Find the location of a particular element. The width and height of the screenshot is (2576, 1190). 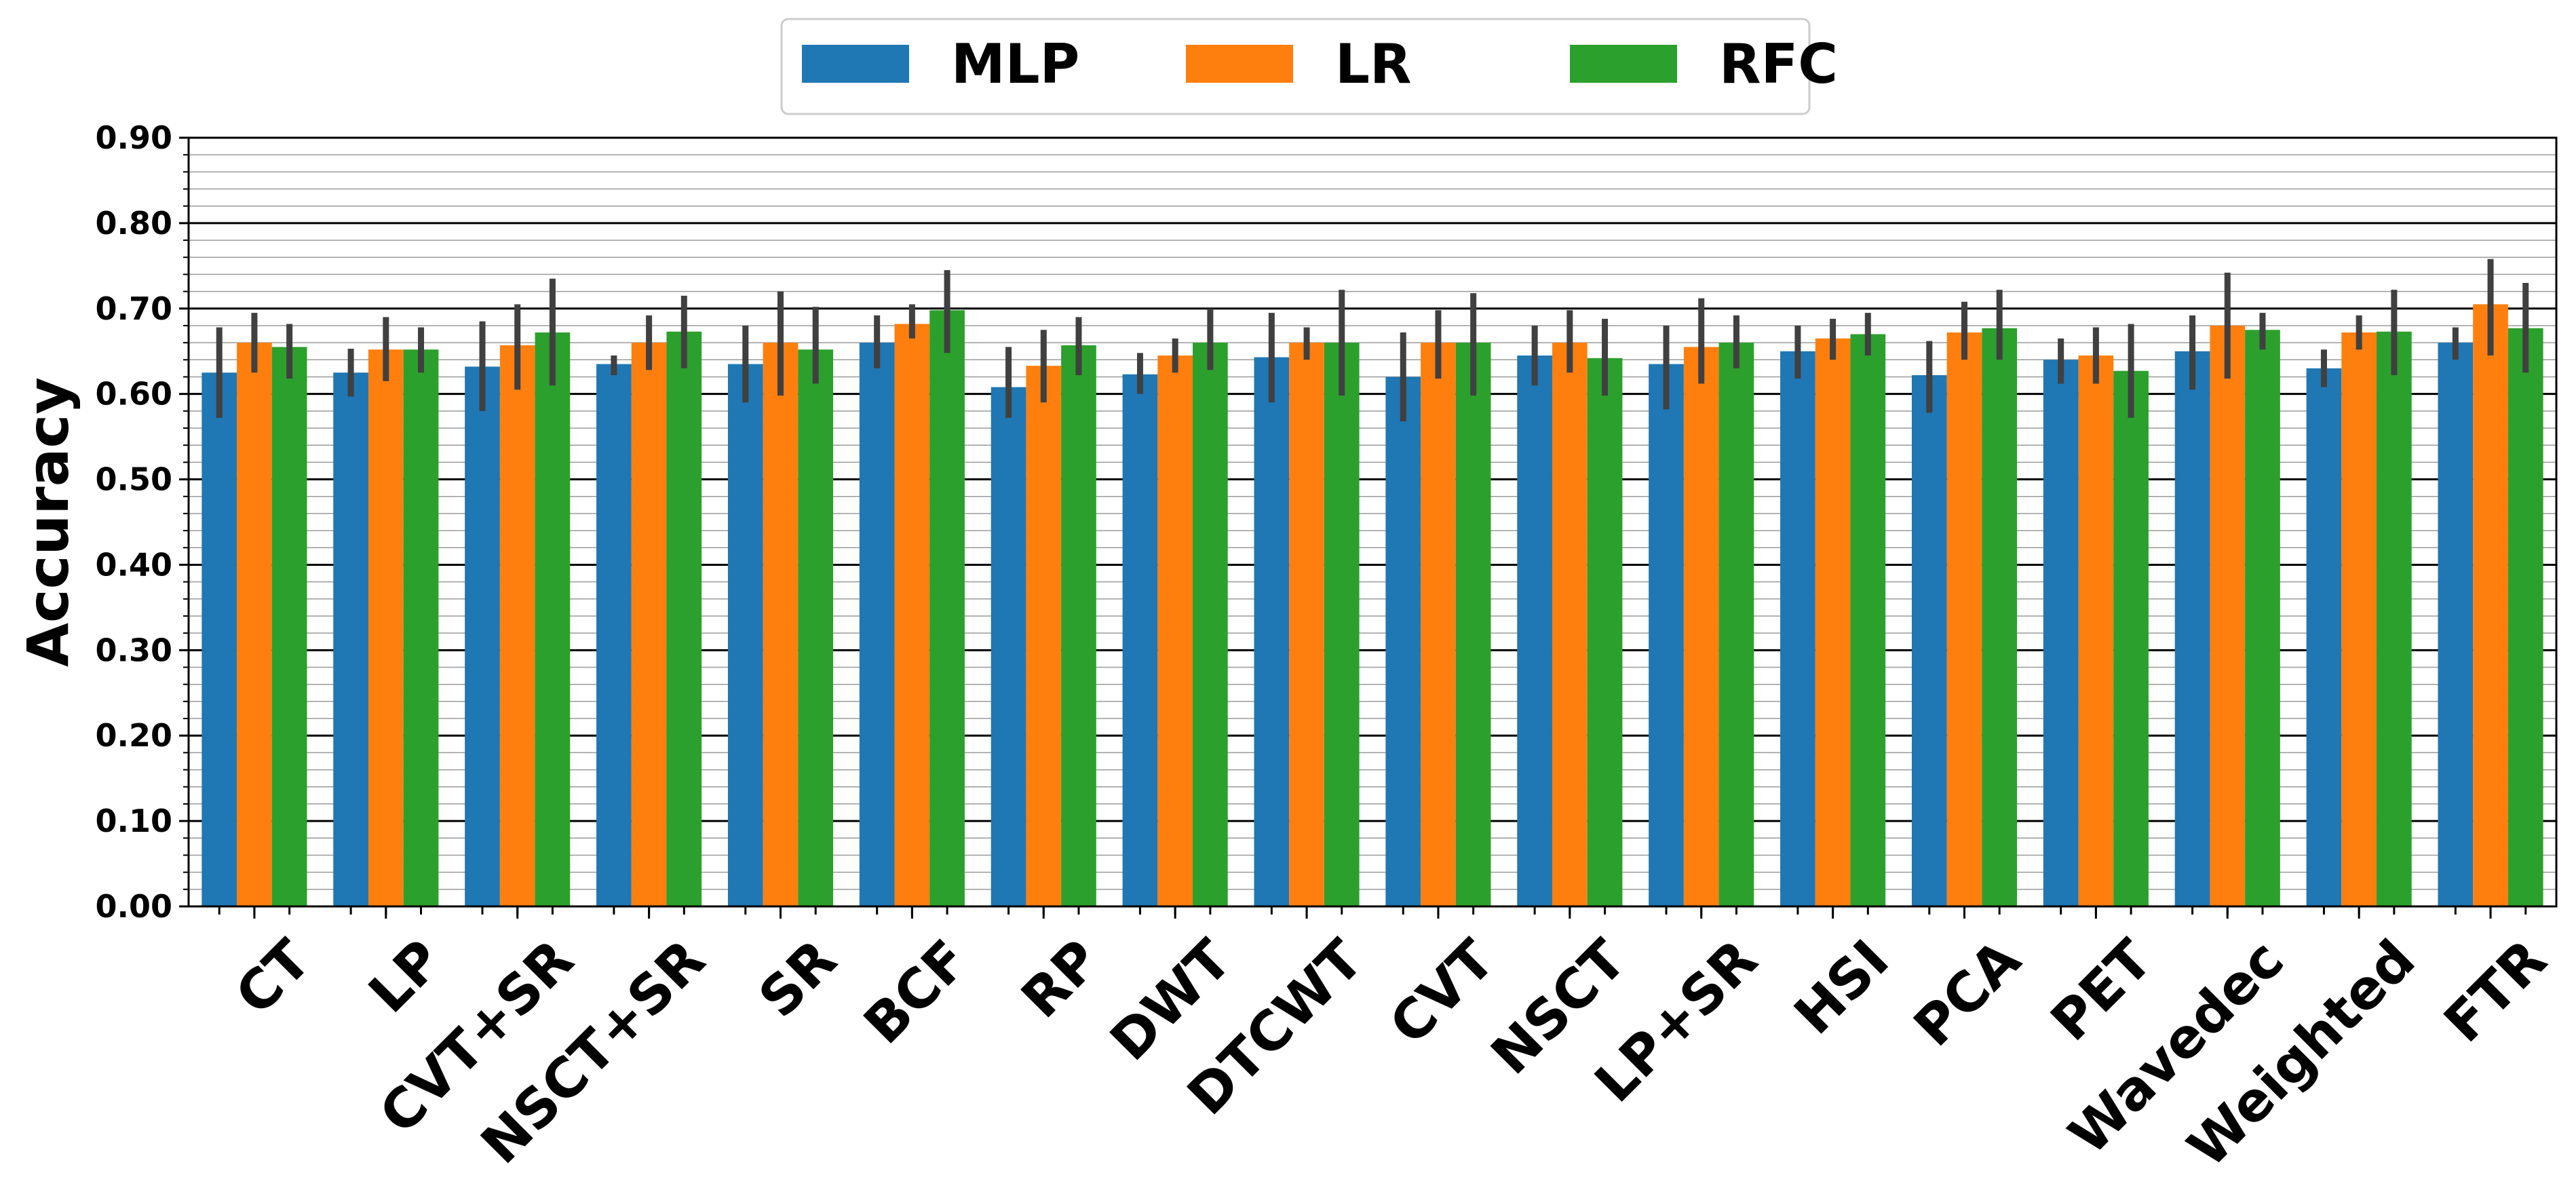

y-tick-label: 0.50 is located at coordinates (134, 480).